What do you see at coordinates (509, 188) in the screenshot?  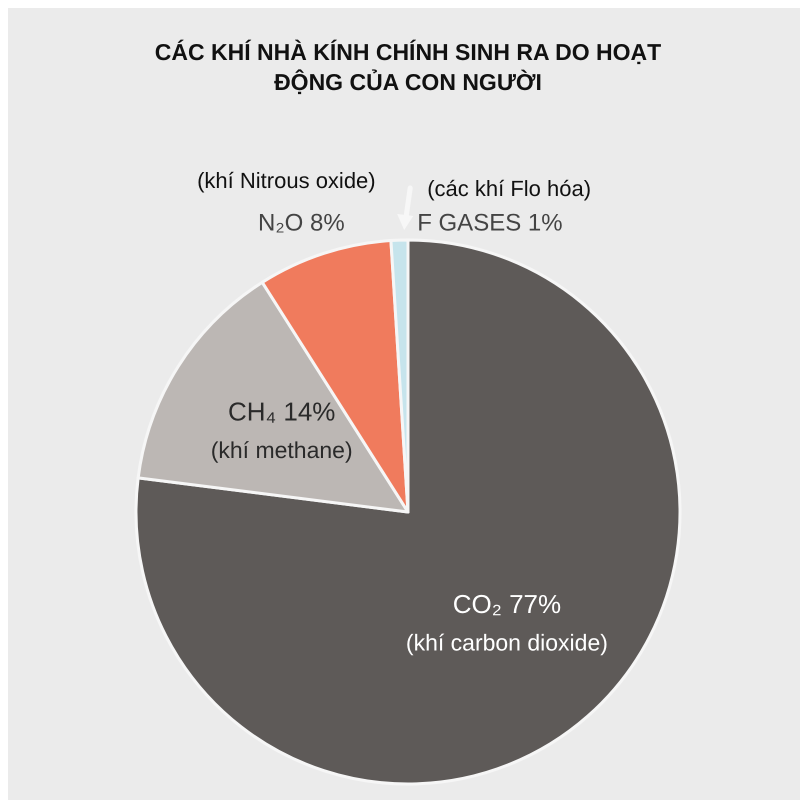 I see `text: (các khí Flo hóa)` at bounding box center [509, 188].